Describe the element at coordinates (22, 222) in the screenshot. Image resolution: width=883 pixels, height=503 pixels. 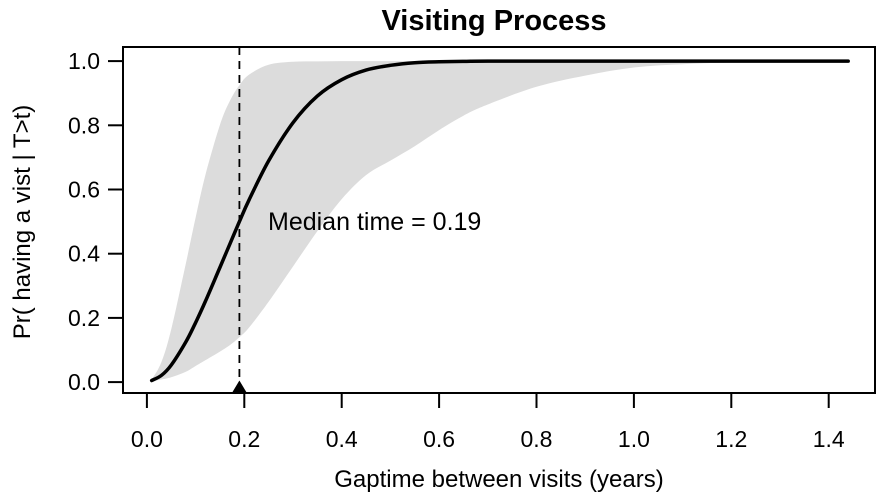
I see `y-axis-label: Pr( having a vist | T>t)` at that location.